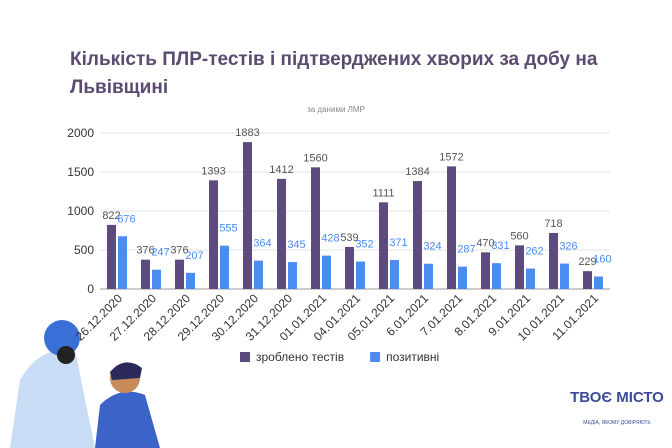  What do you see at coordinates (281, 170) in the screenshot?
I see `value-label: 1412` at bounding box center [281, 170].